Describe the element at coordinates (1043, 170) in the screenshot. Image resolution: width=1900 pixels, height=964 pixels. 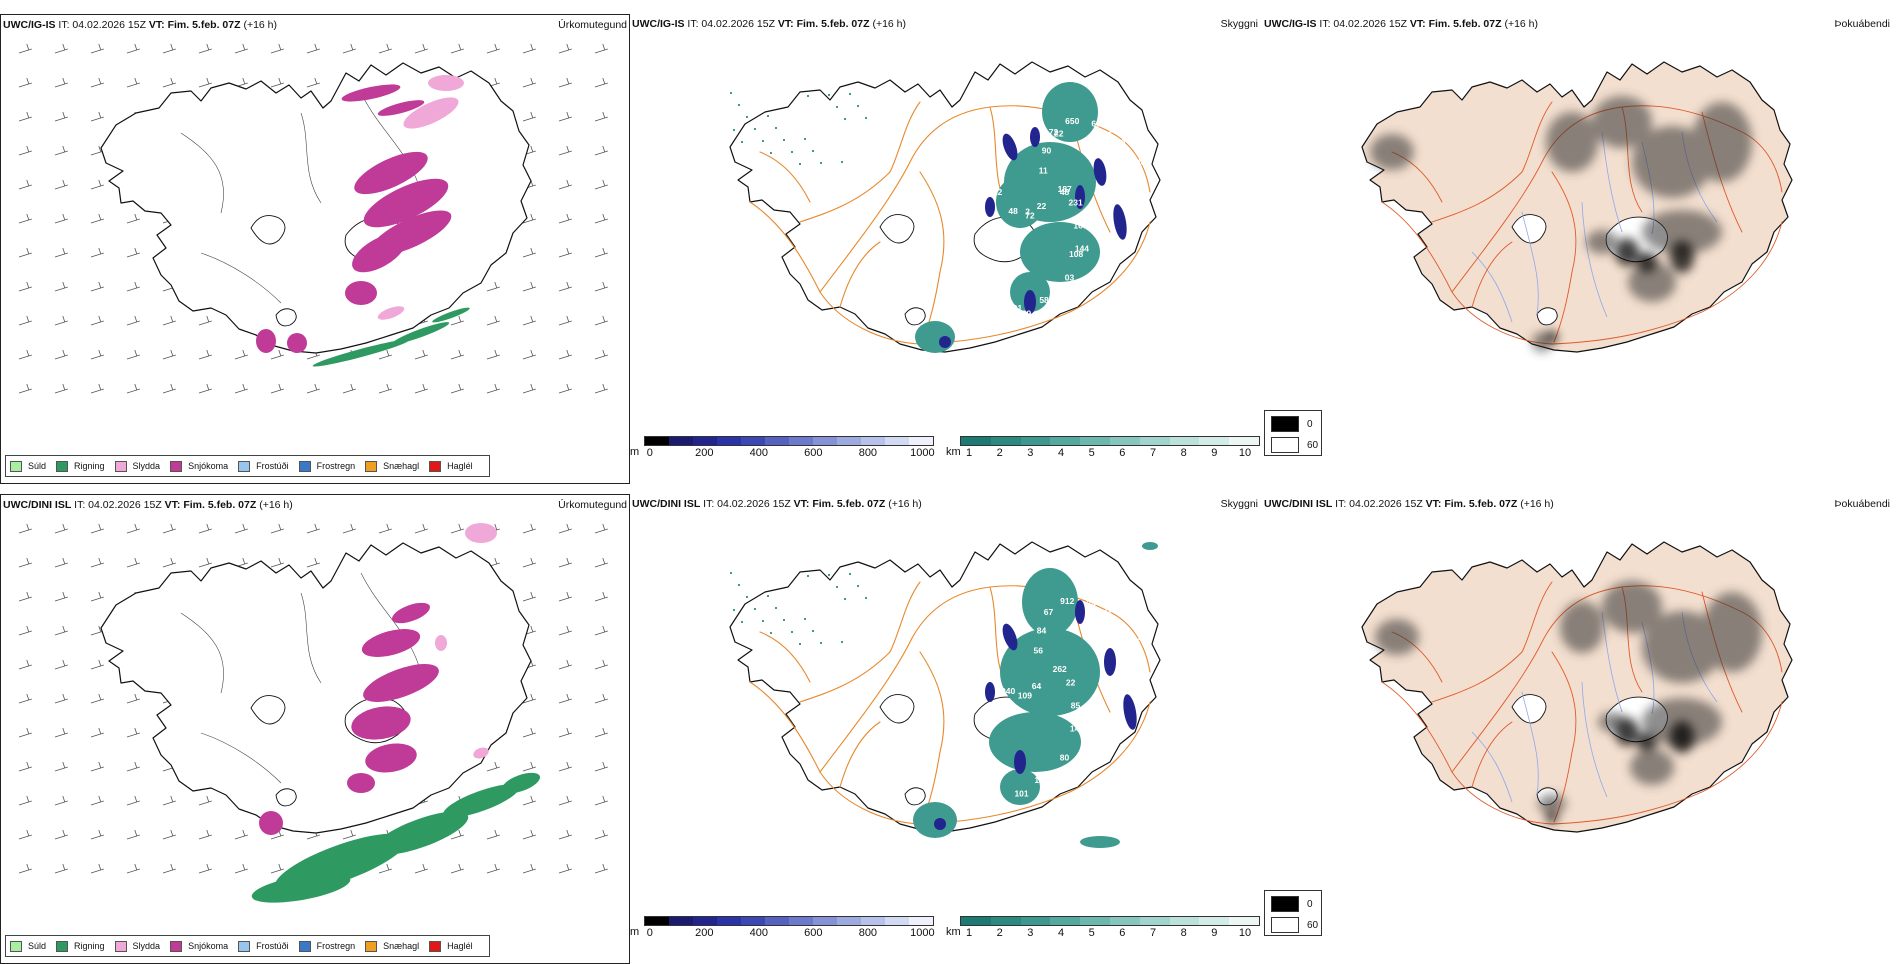
I see `visibility-value-label: 11` at that location.